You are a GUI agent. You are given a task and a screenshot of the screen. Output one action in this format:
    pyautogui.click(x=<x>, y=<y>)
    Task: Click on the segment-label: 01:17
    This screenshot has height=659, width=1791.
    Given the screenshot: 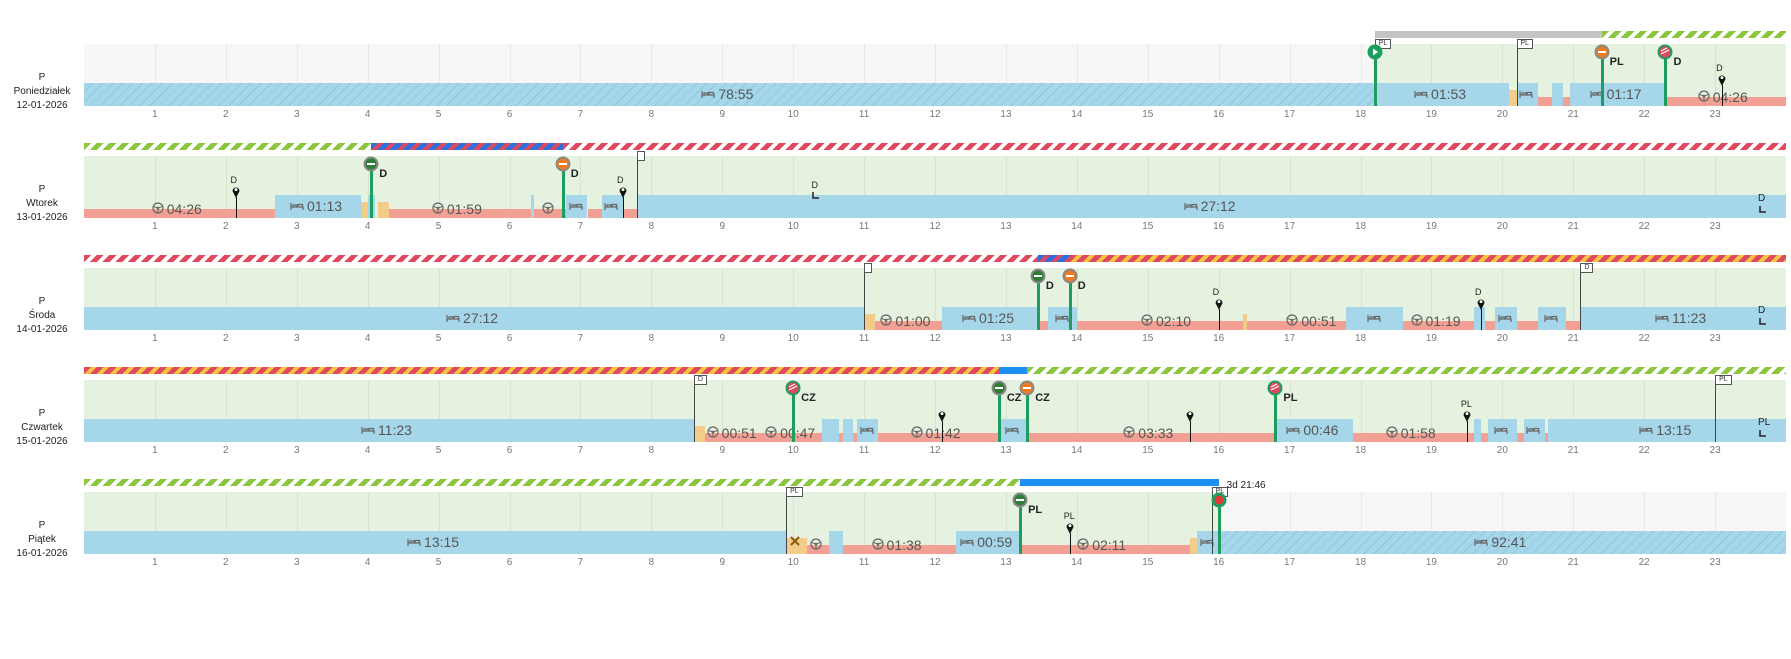 What is the action you would take?
    pyautogui.click(x=1615, y=94)
    